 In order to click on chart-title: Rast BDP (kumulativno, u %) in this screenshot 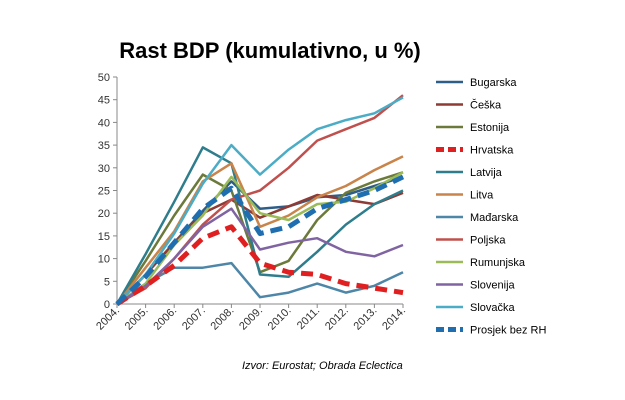, I will do `click(270, 50)`.